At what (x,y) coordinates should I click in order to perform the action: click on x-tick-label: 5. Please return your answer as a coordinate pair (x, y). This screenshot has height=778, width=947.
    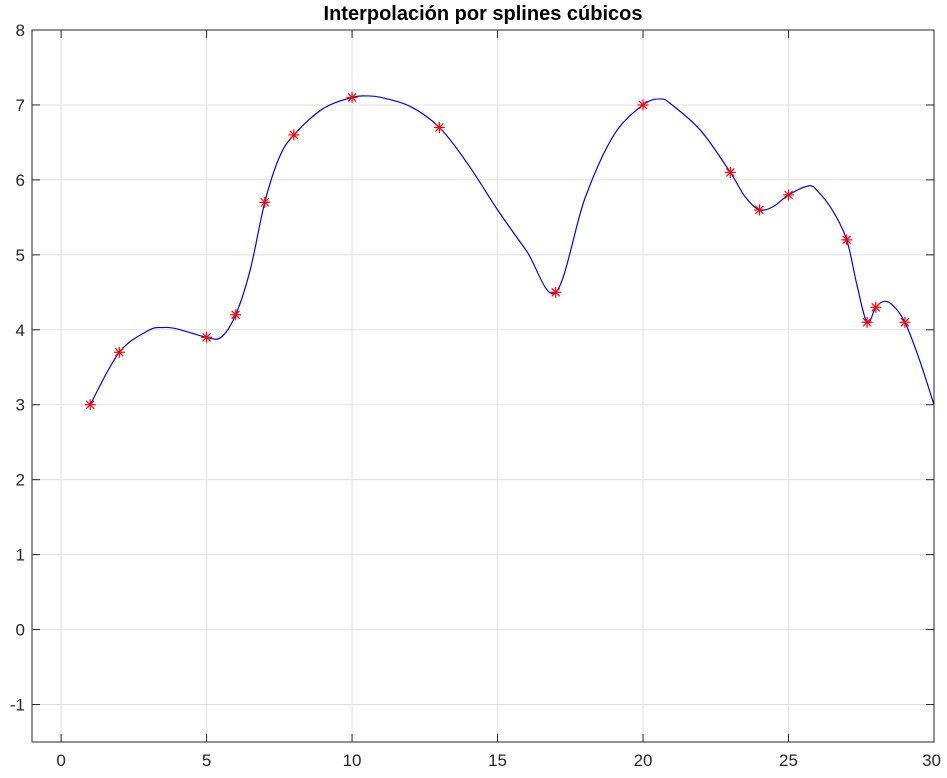
    Looking at the image, I should click on (206, 760).